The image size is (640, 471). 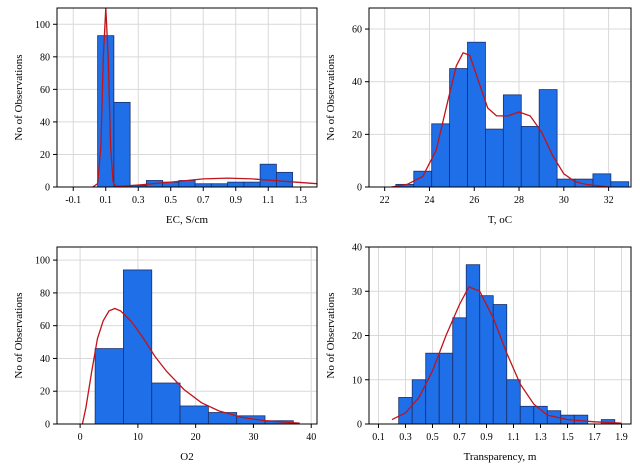 What do you see at coordinates (621, 437) in the screenshot?
I see `x-tick-label: 1.9` at bounding box center [621, 437].